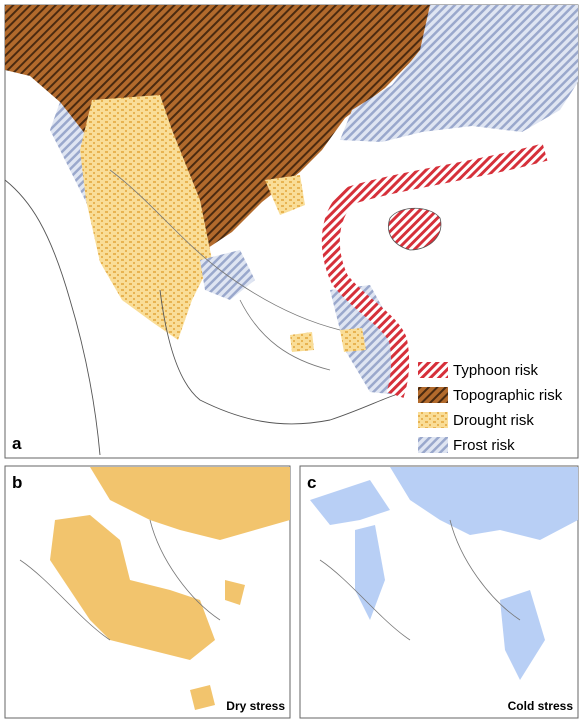  What do you see at coordinates (508, 395) in the screenshot?
I see `legend-label: Topographic risk` at bounding box center [508, 395].